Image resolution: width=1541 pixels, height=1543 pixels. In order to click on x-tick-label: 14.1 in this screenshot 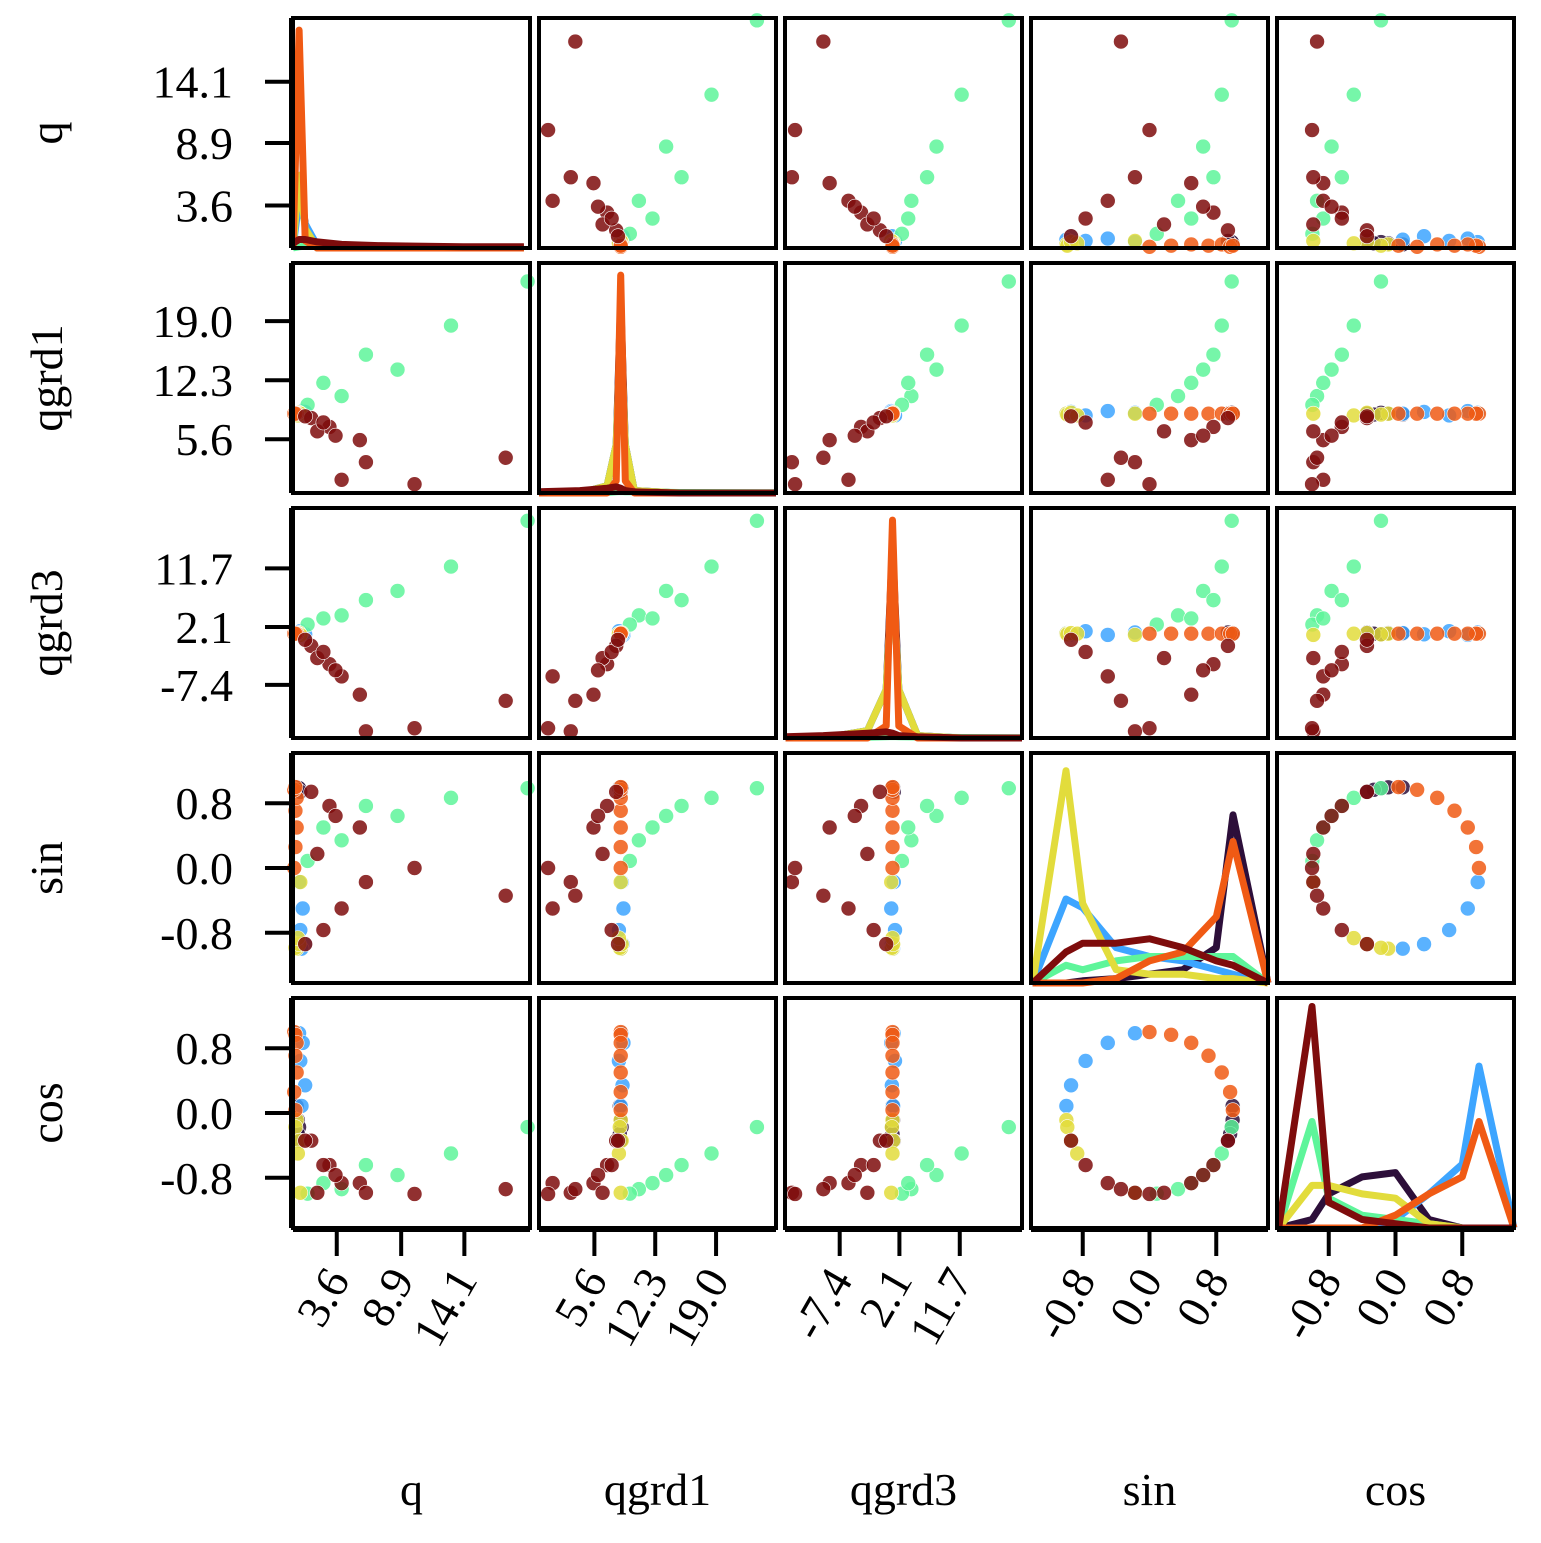, I will do `click(445, 1307)`.